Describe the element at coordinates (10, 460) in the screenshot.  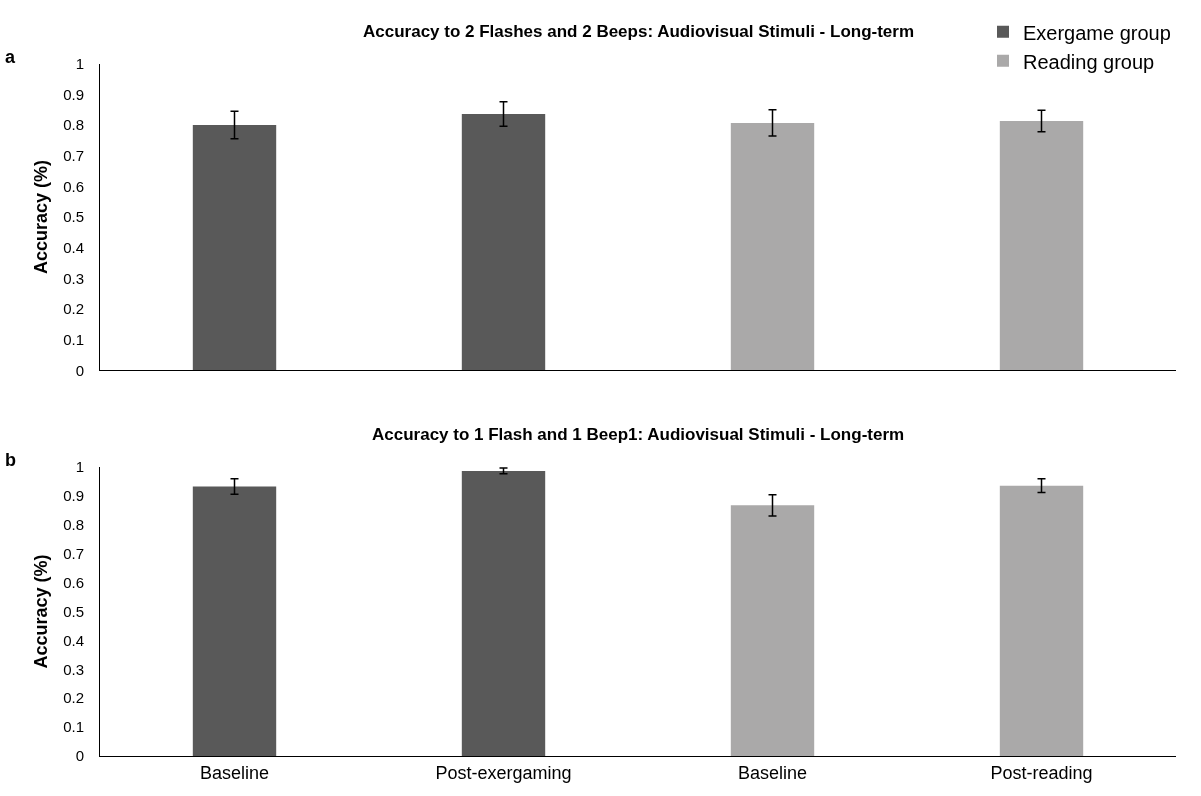
I see `text: b` at that location.